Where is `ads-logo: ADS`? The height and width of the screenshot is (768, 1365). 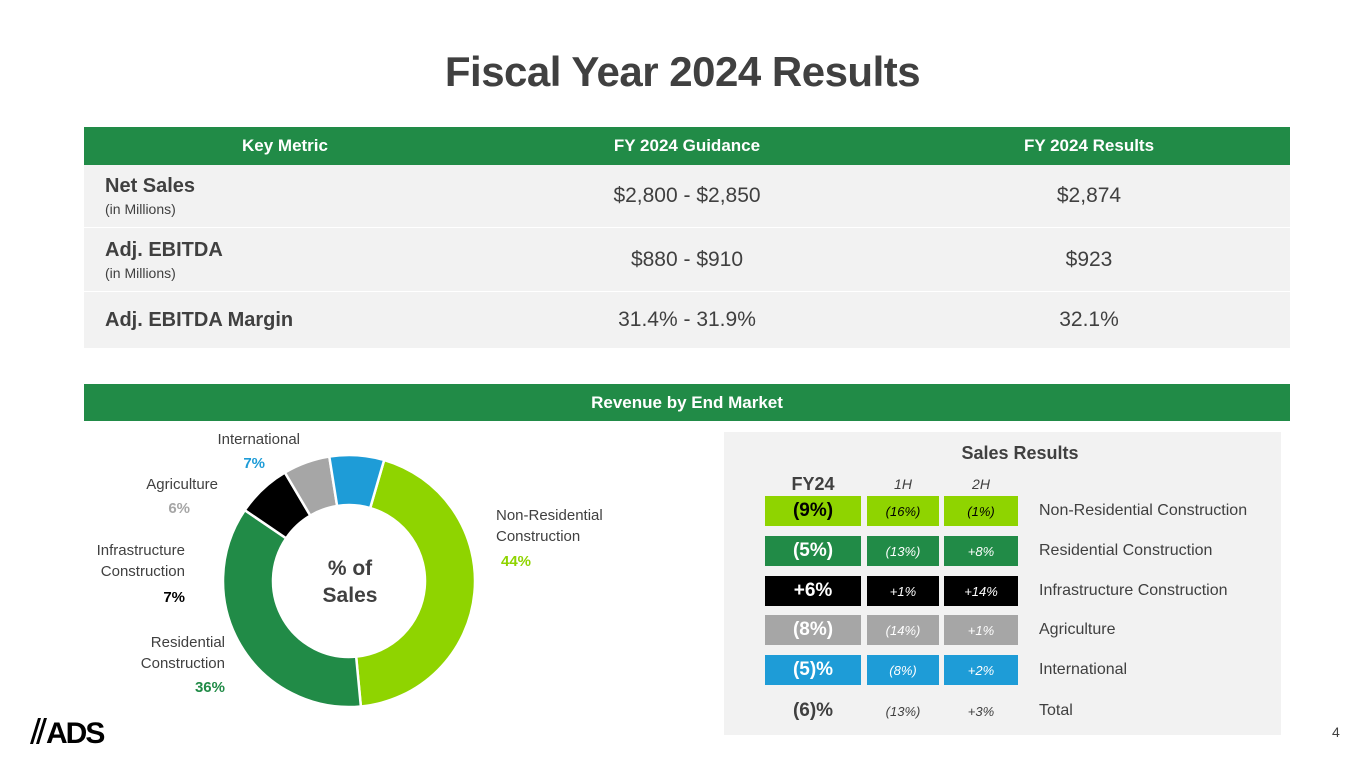
ads-logo: ADS is located at coordinates (68, 731).